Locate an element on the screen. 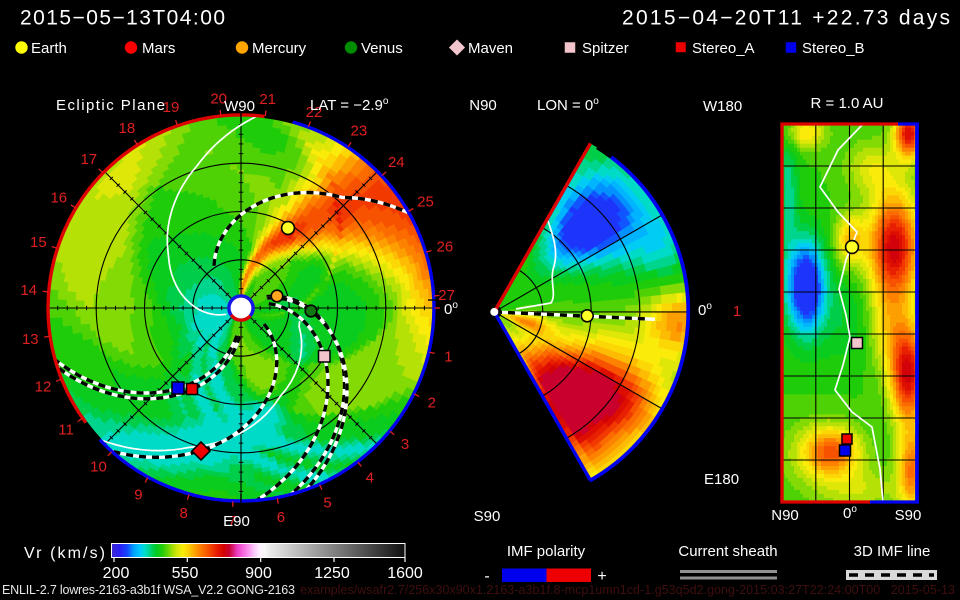  svg-text: Spitzer is located at coordinates (605, 48).